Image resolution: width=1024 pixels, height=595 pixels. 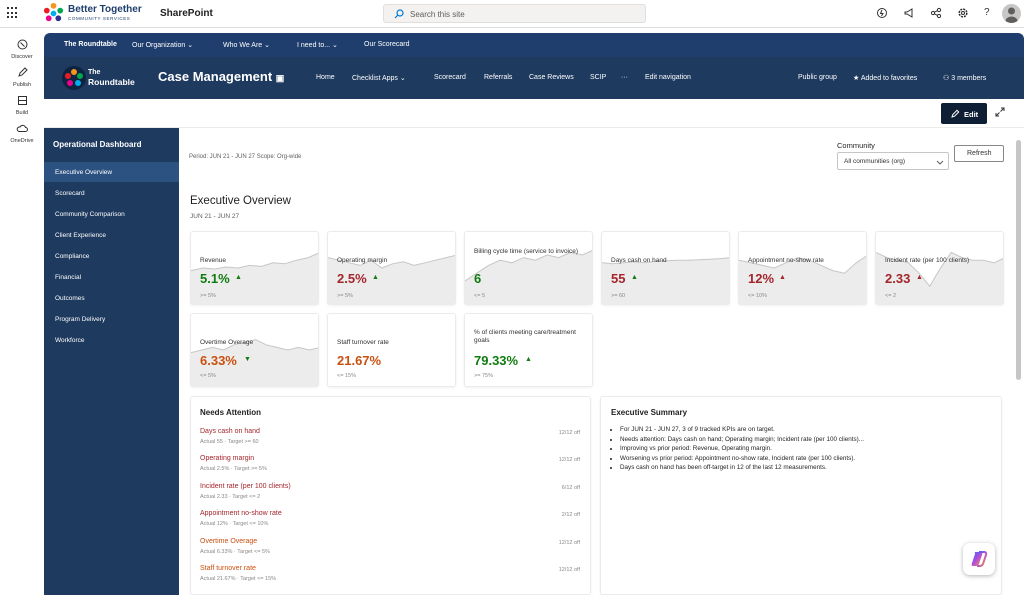 I want to click on site-logo, so click(x=74, y=78).